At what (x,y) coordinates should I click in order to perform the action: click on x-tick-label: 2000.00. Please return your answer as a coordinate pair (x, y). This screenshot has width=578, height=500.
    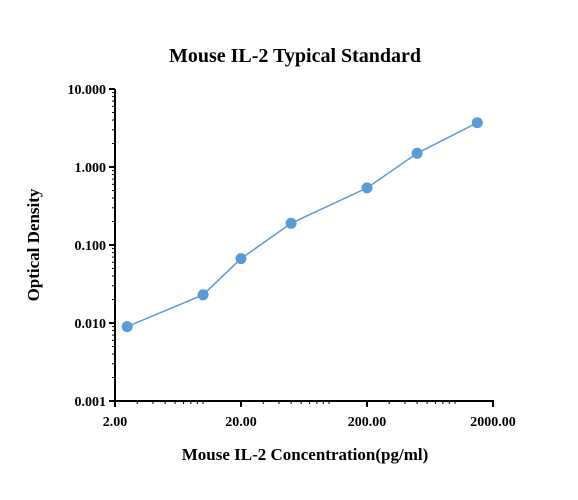
    Looking at the image, I should click on (493, 422).